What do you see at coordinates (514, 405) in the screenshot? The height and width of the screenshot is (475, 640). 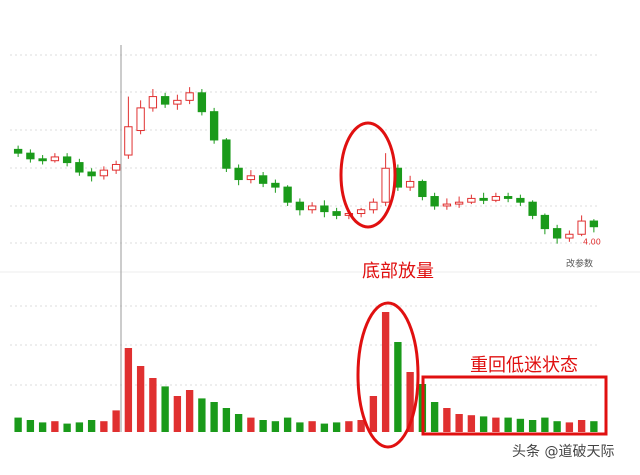 I see `highlight-box` at bounding box center [514, 405].